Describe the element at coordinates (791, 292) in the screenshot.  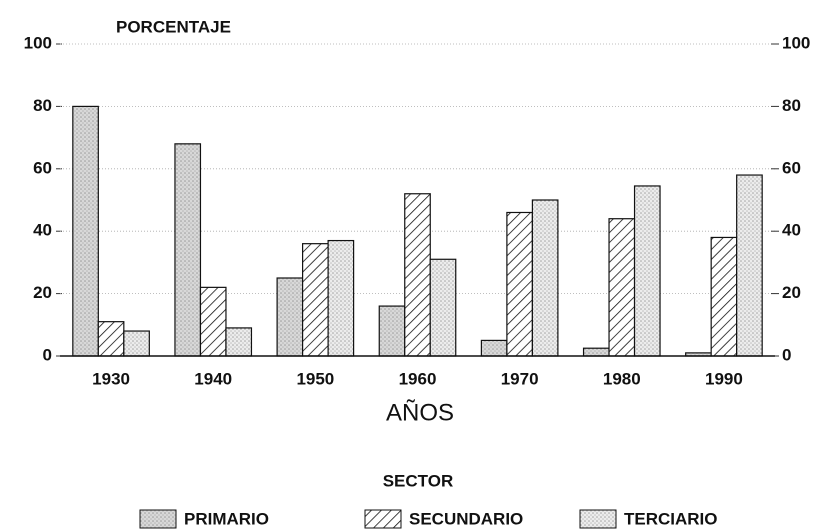
I see `y2-tick-label: 20` at that location.